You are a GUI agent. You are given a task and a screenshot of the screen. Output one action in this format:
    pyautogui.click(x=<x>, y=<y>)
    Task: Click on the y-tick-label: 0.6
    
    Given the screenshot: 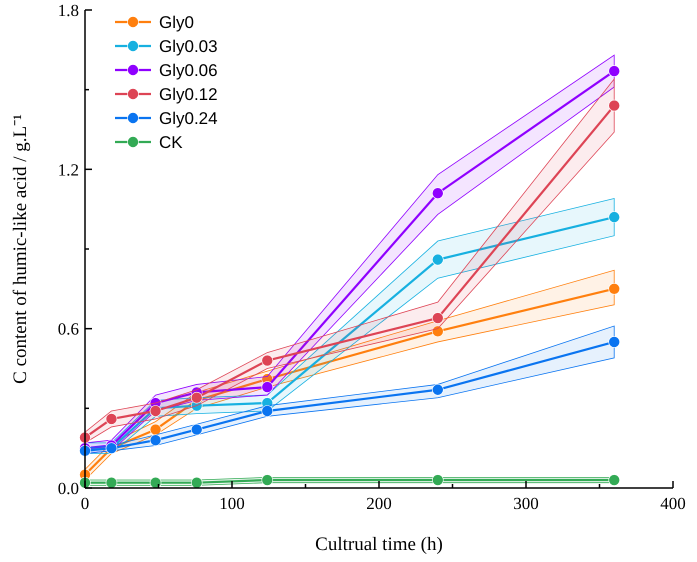 What is the action you would take?
    pyautogui.click(x=68, y=329)
    